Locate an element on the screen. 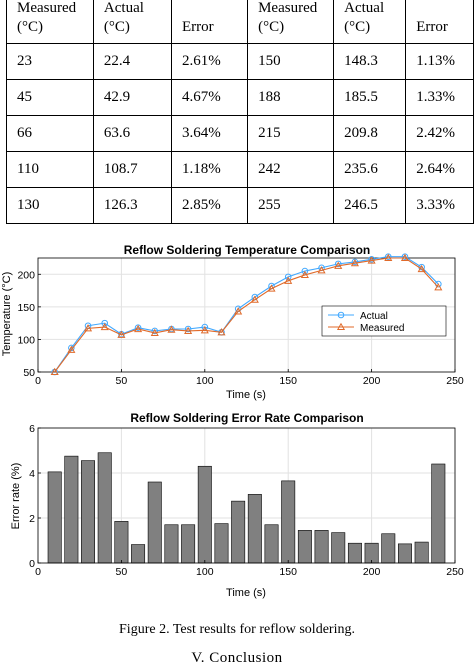 Image resolution: width=474 pixels, height=667 pixels. table-cell: 2.61% is located at coordinates (209, 61).